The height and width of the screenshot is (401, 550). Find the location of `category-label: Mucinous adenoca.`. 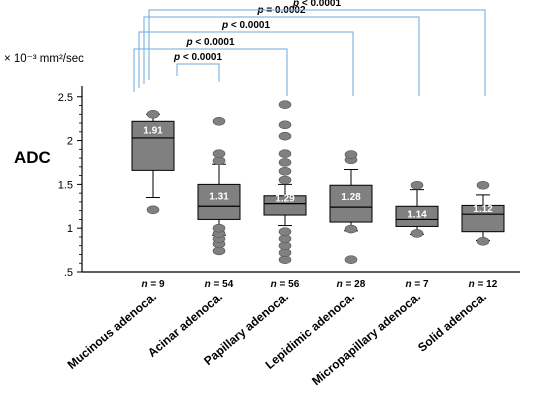

category-label: Mucinous adenoca. is located at coordinates (112, 331).